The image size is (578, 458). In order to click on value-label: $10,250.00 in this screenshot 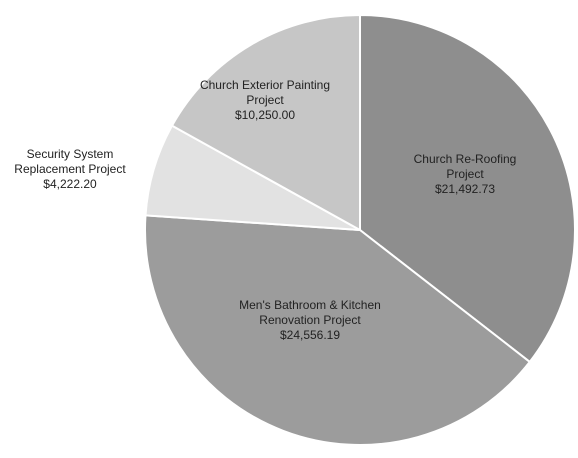, I will do `click(265, 115)`.